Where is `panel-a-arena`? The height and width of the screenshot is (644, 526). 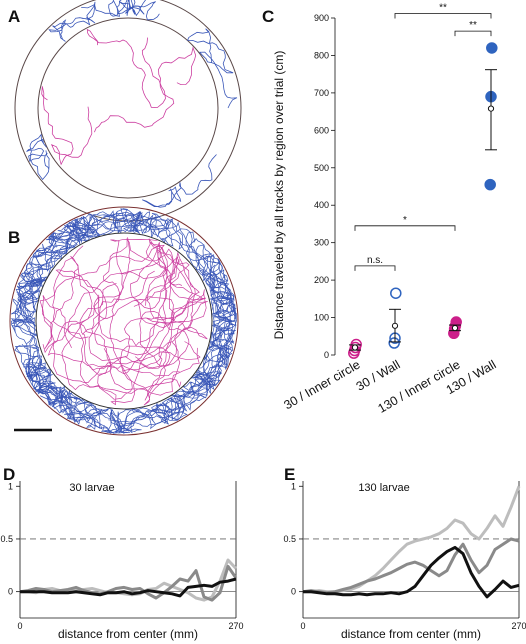 panel-a-arena is located at coordinates (128, 111).